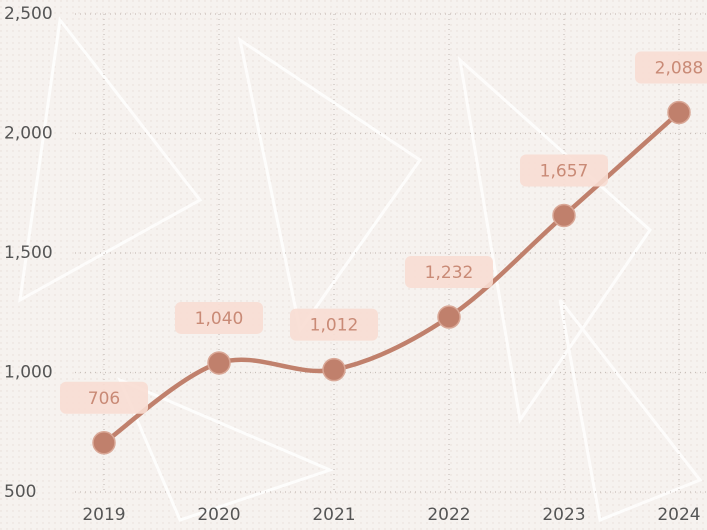 This screenshot has width=707, height=530. What do you see at coordinates (28, 373) in the screenshot?
I see `y-tick-label: 1,000` at bounding box center [28, 373].